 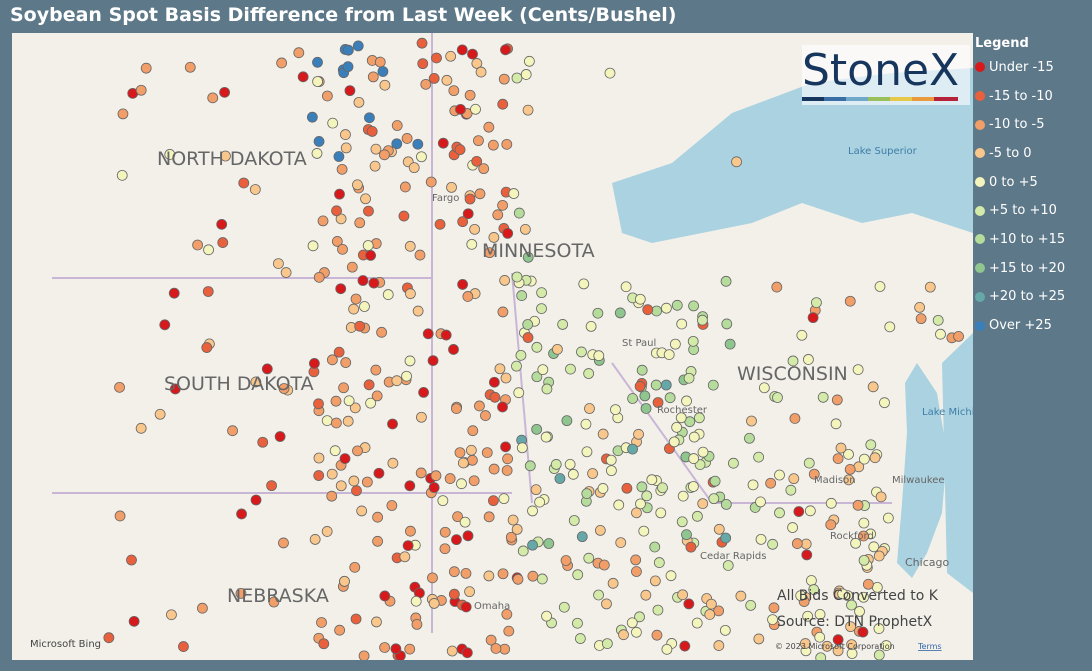 What do you see at coordinates (980, 153) in the screenshot?
I see `legend-swatch` at bounding box center [980, 153].